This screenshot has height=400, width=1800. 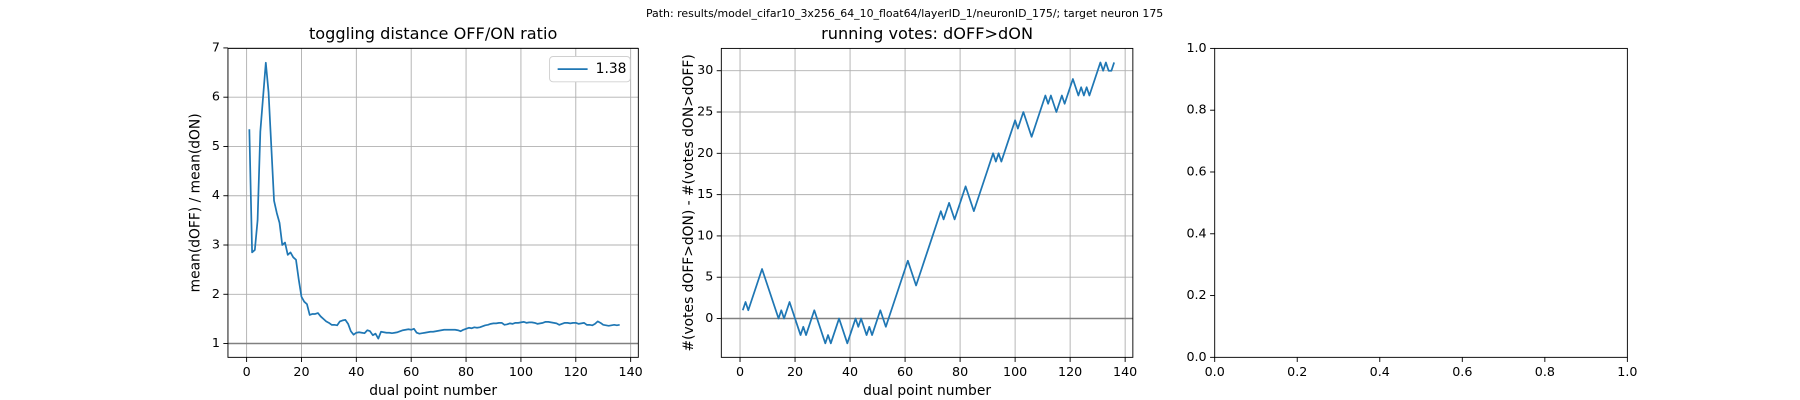 I want to click on axes-title: toggling distance OFF/ON ratio, so click(x=433, y=33).